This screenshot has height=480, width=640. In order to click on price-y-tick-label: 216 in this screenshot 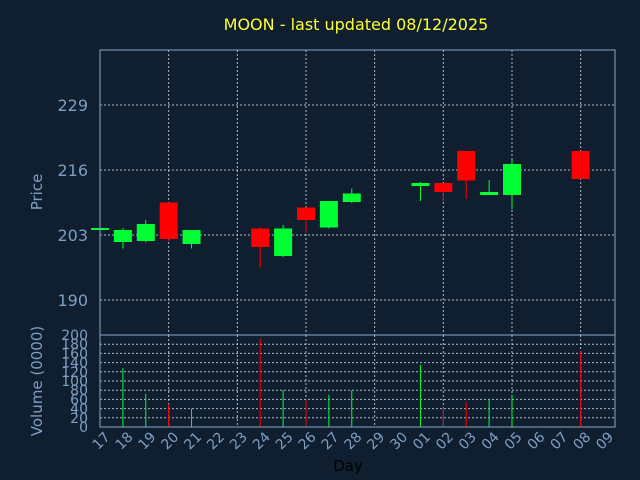, I will do `click(72, 170)`.